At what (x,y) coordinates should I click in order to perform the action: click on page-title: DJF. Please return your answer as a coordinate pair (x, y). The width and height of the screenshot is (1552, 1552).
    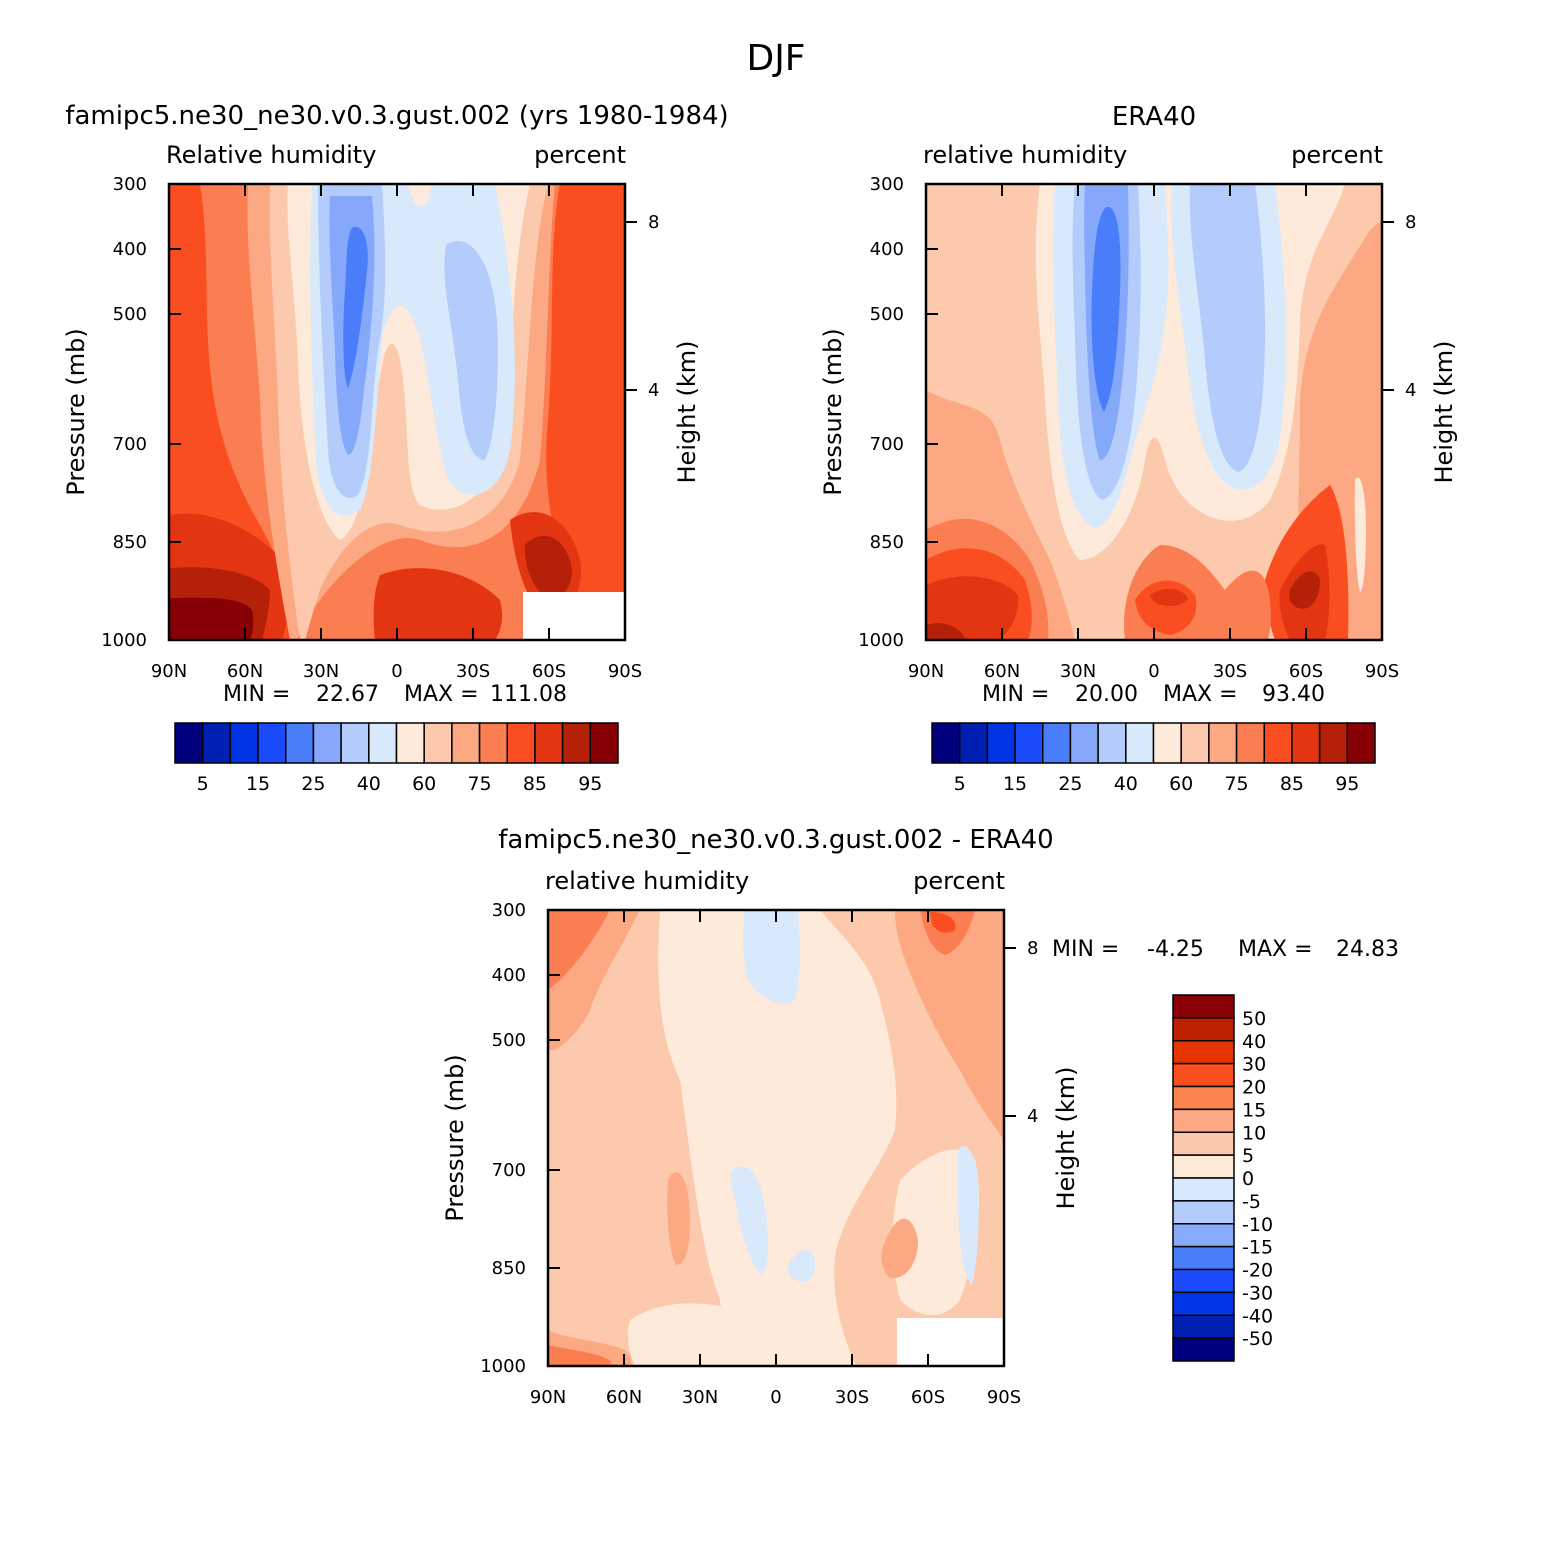
    Looking at the image, I should click on (775, 58).